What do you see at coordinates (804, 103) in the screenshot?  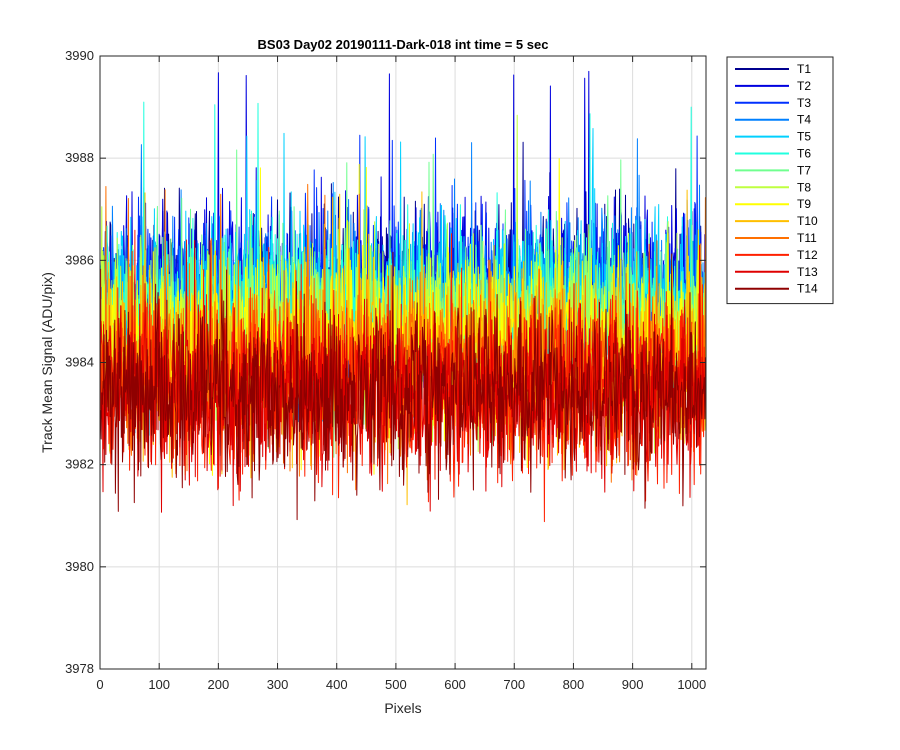 I see `legend-label: T3` at bounding box center [804, 103].